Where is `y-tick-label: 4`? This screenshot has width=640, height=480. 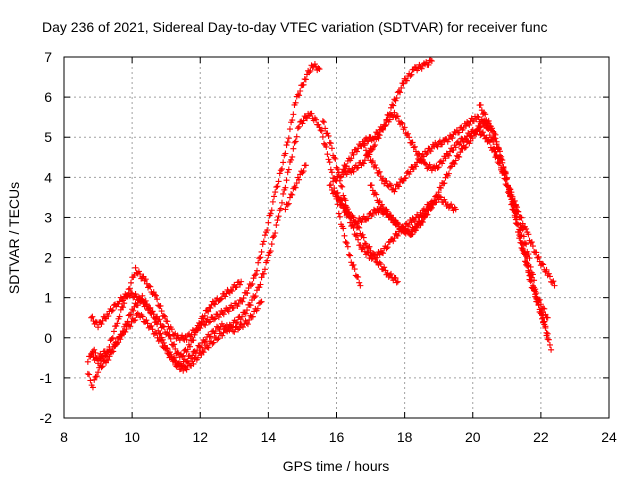
y-tick-label: 4 is located at coordinates (48, 177).